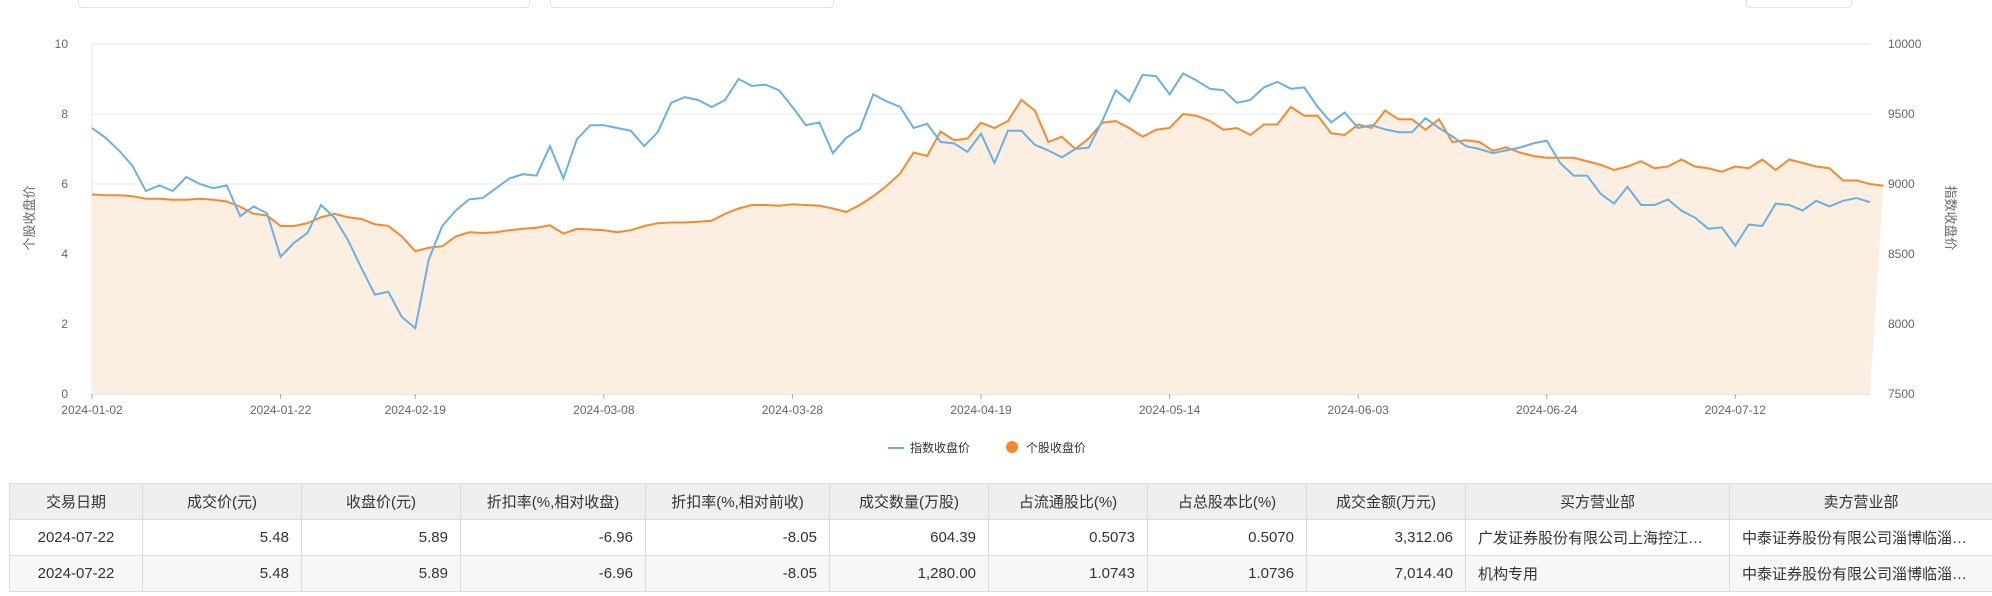 The width and height of the screenshot is (1992, 596). What do you see at coordinates (64, 324) in the screenshot?
I see `y-left-tick-label: 2` at bounding box center [64, 324].